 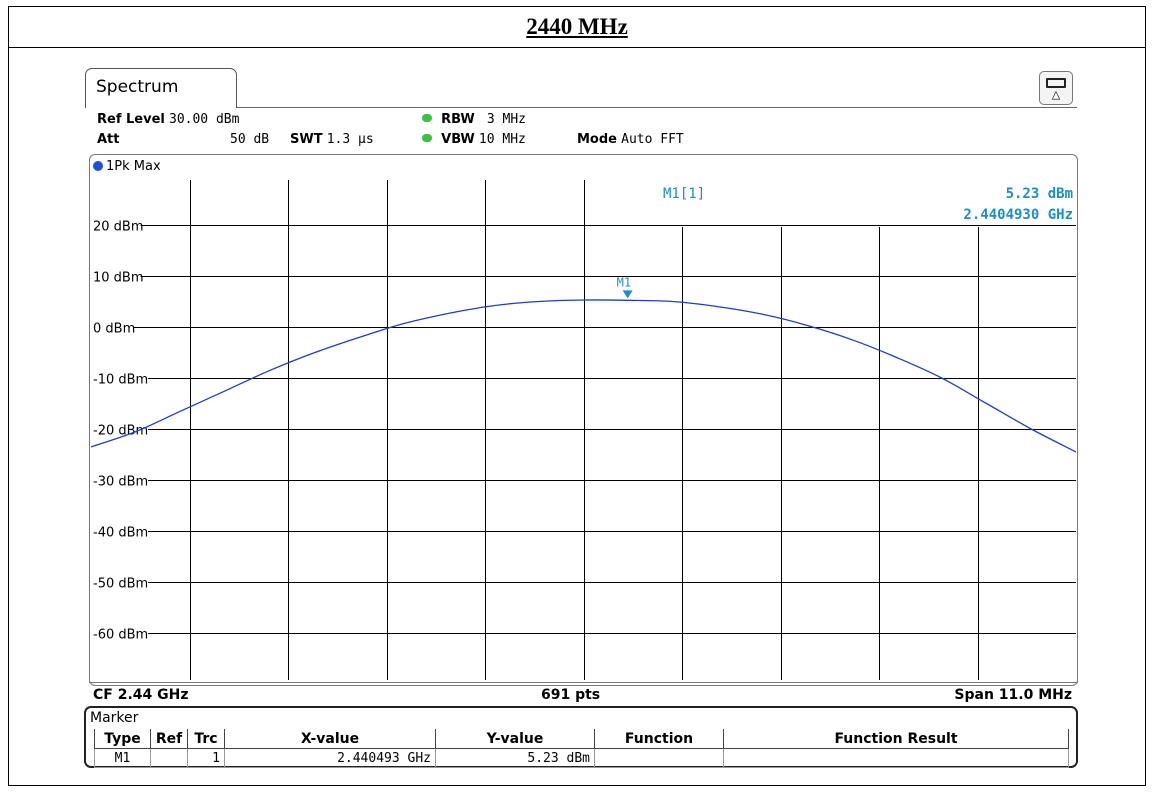 What do you see at coordinates (137, 87) in the screenshot?
I see `tab-spectrum-label: Spectrum` at bounding box center [137, 87].